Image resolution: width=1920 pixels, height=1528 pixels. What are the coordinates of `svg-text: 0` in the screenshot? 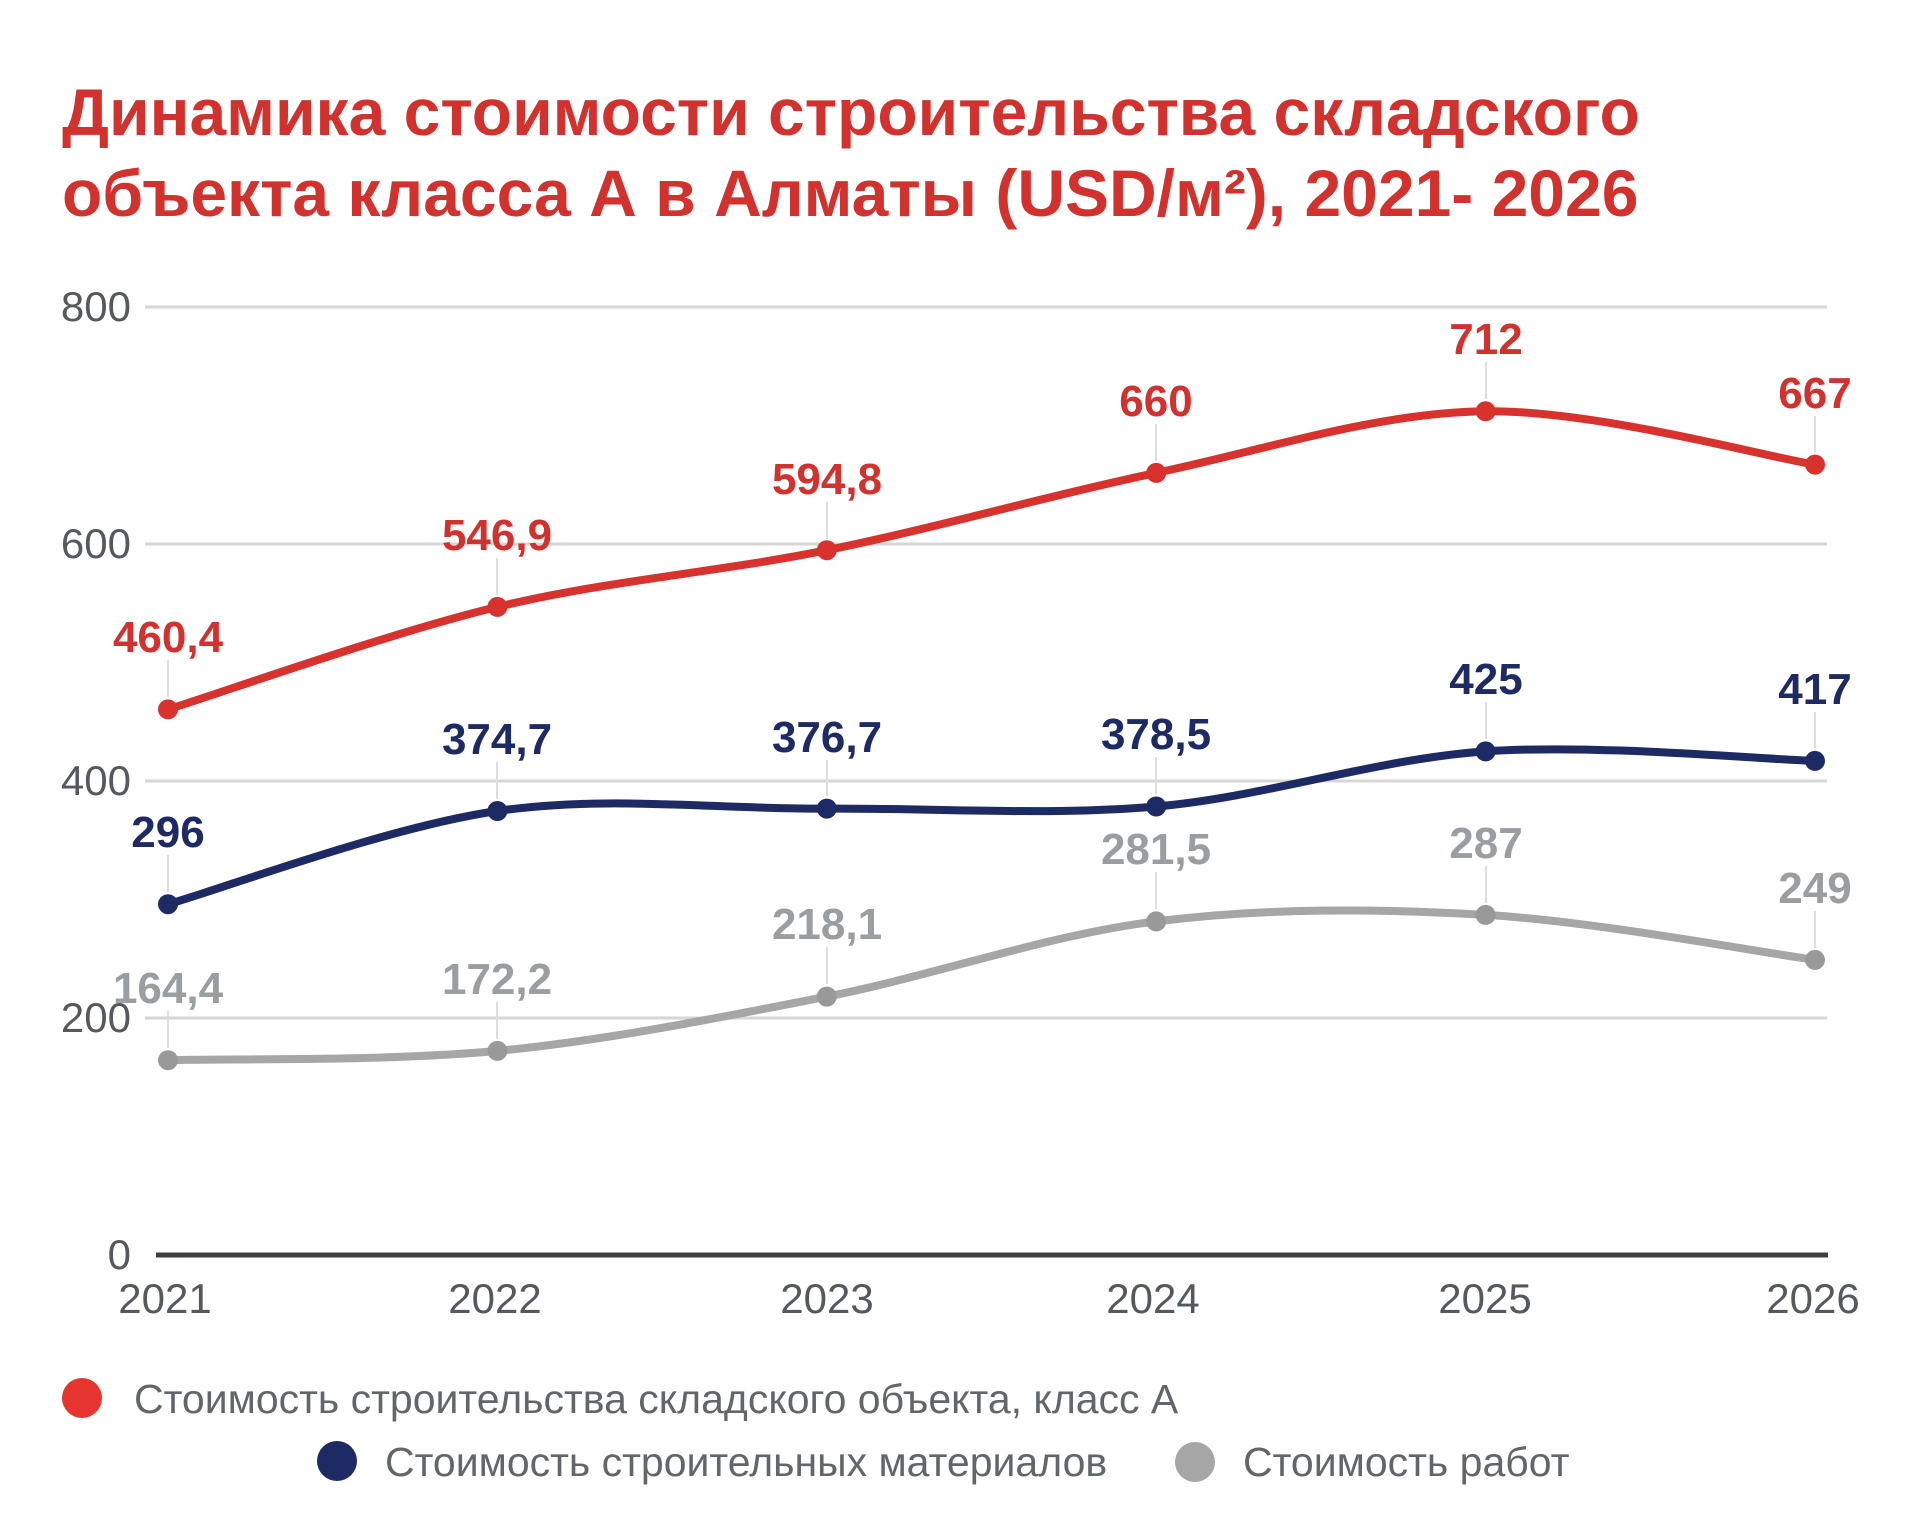 It's located at (119, 1254).